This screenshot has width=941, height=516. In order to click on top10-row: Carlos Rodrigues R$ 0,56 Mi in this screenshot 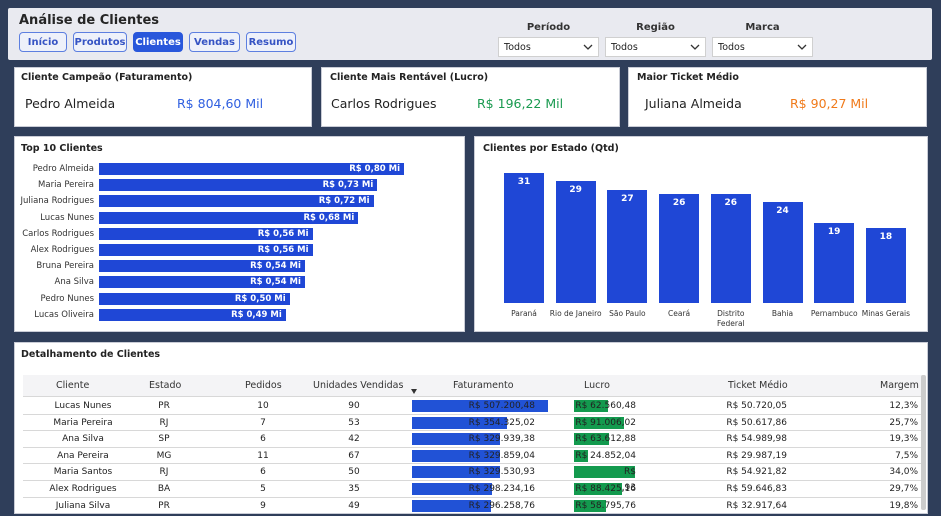, I will do `click(239, 233)`.